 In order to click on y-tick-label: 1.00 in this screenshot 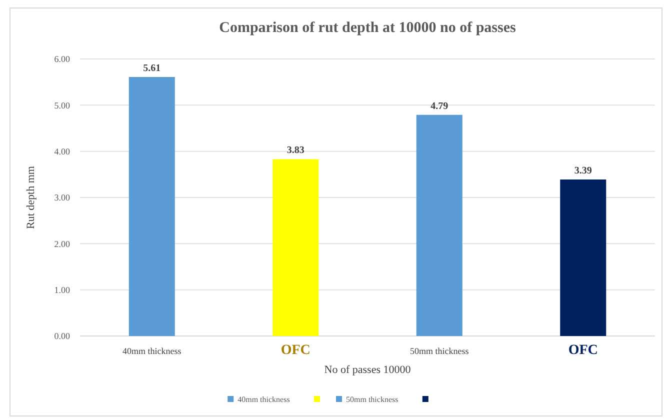, I will do `click(62, 289)`.